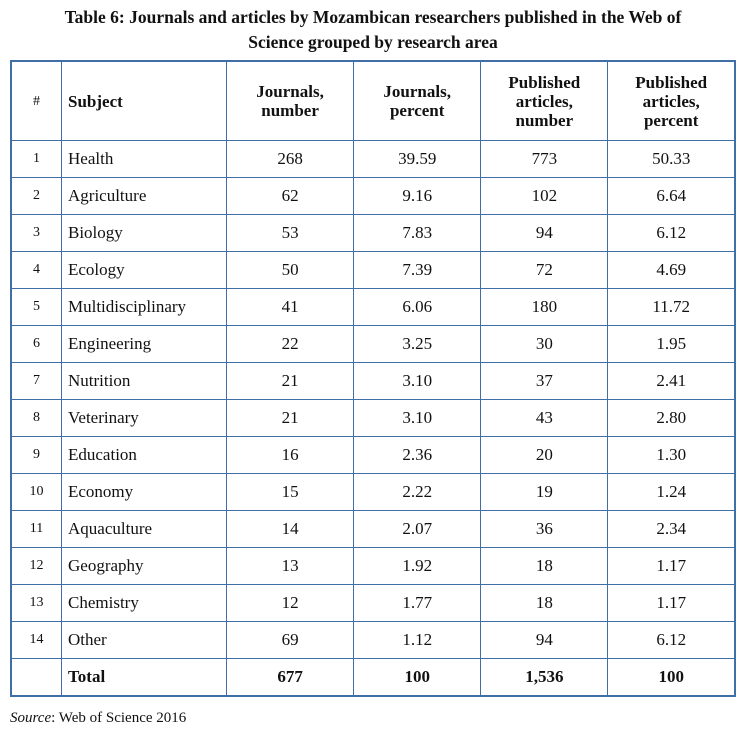 The width and height of the screenshot is (746, 741). What do you see at coordinates (36, 640) in the screenshot?
I see `row-number: 14` at bounding box center [36, 640].